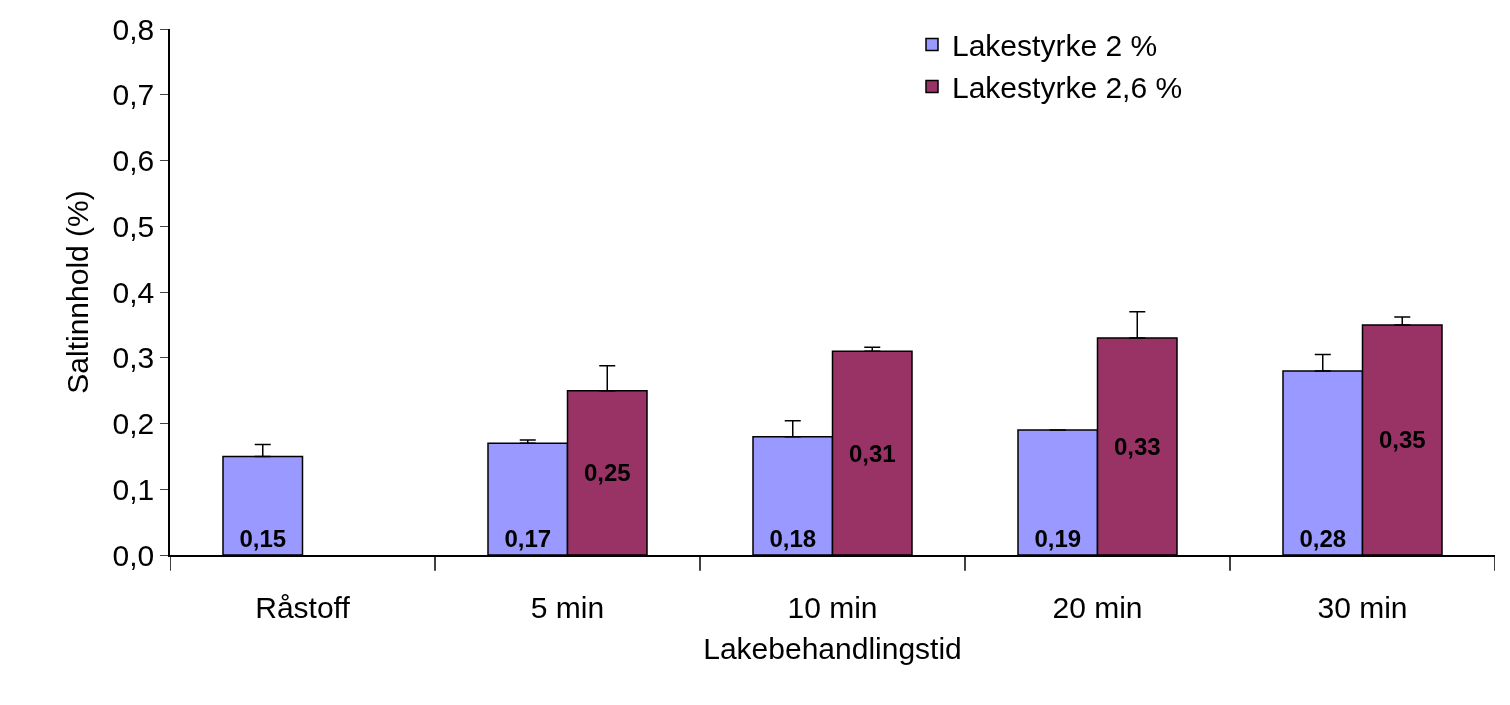  Describe the element at coordinates (263, 538) in the screenshot. I see `data-label: 0,15` at that location.